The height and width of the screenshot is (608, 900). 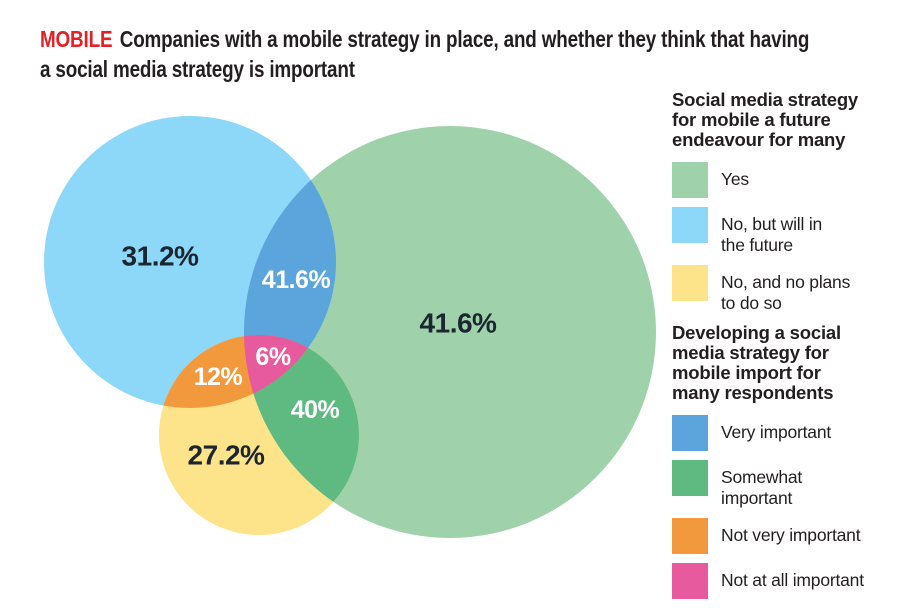 I want to click on title-text-line2: a social media strategy is important, so click(x=197, y=69).